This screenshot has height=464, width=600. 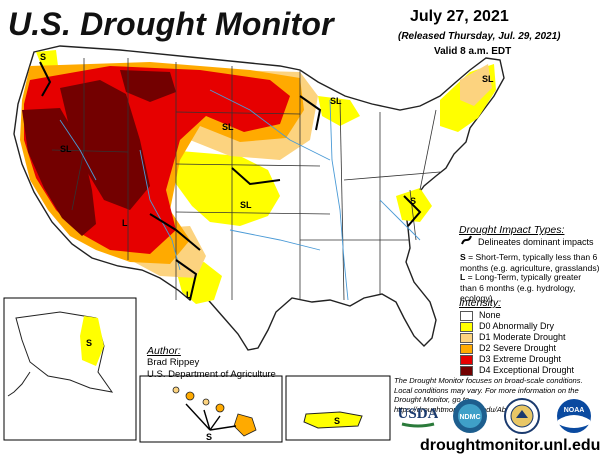 What do you see at coordinates (189, 295) in the screenshot?
I see `label-l-texas: L` at bounding box center [189, 295].